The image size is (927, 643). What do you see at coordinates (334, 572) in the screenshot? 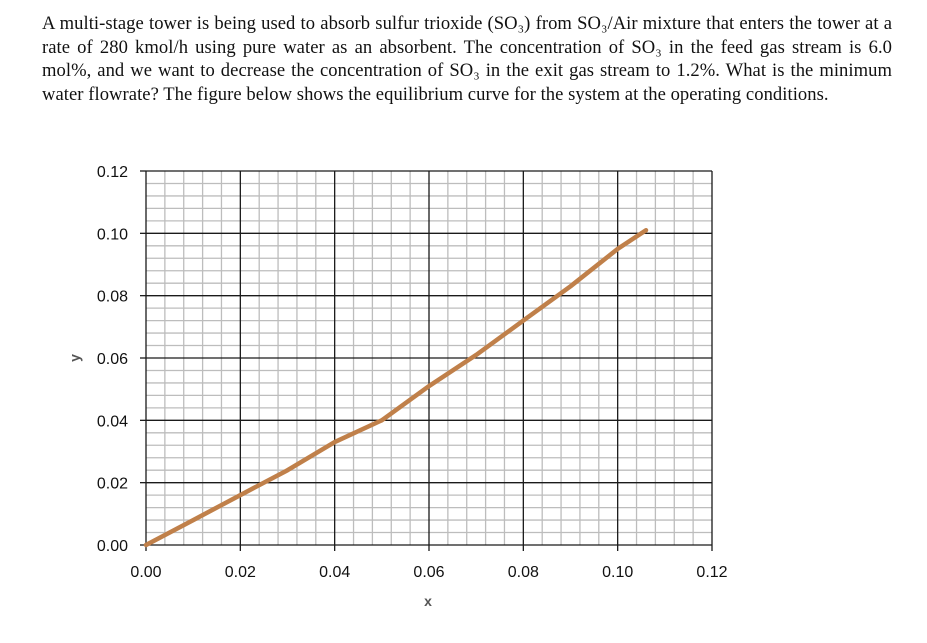
I see `x-tick-label: 0.04` at bounding box center [334, 572].